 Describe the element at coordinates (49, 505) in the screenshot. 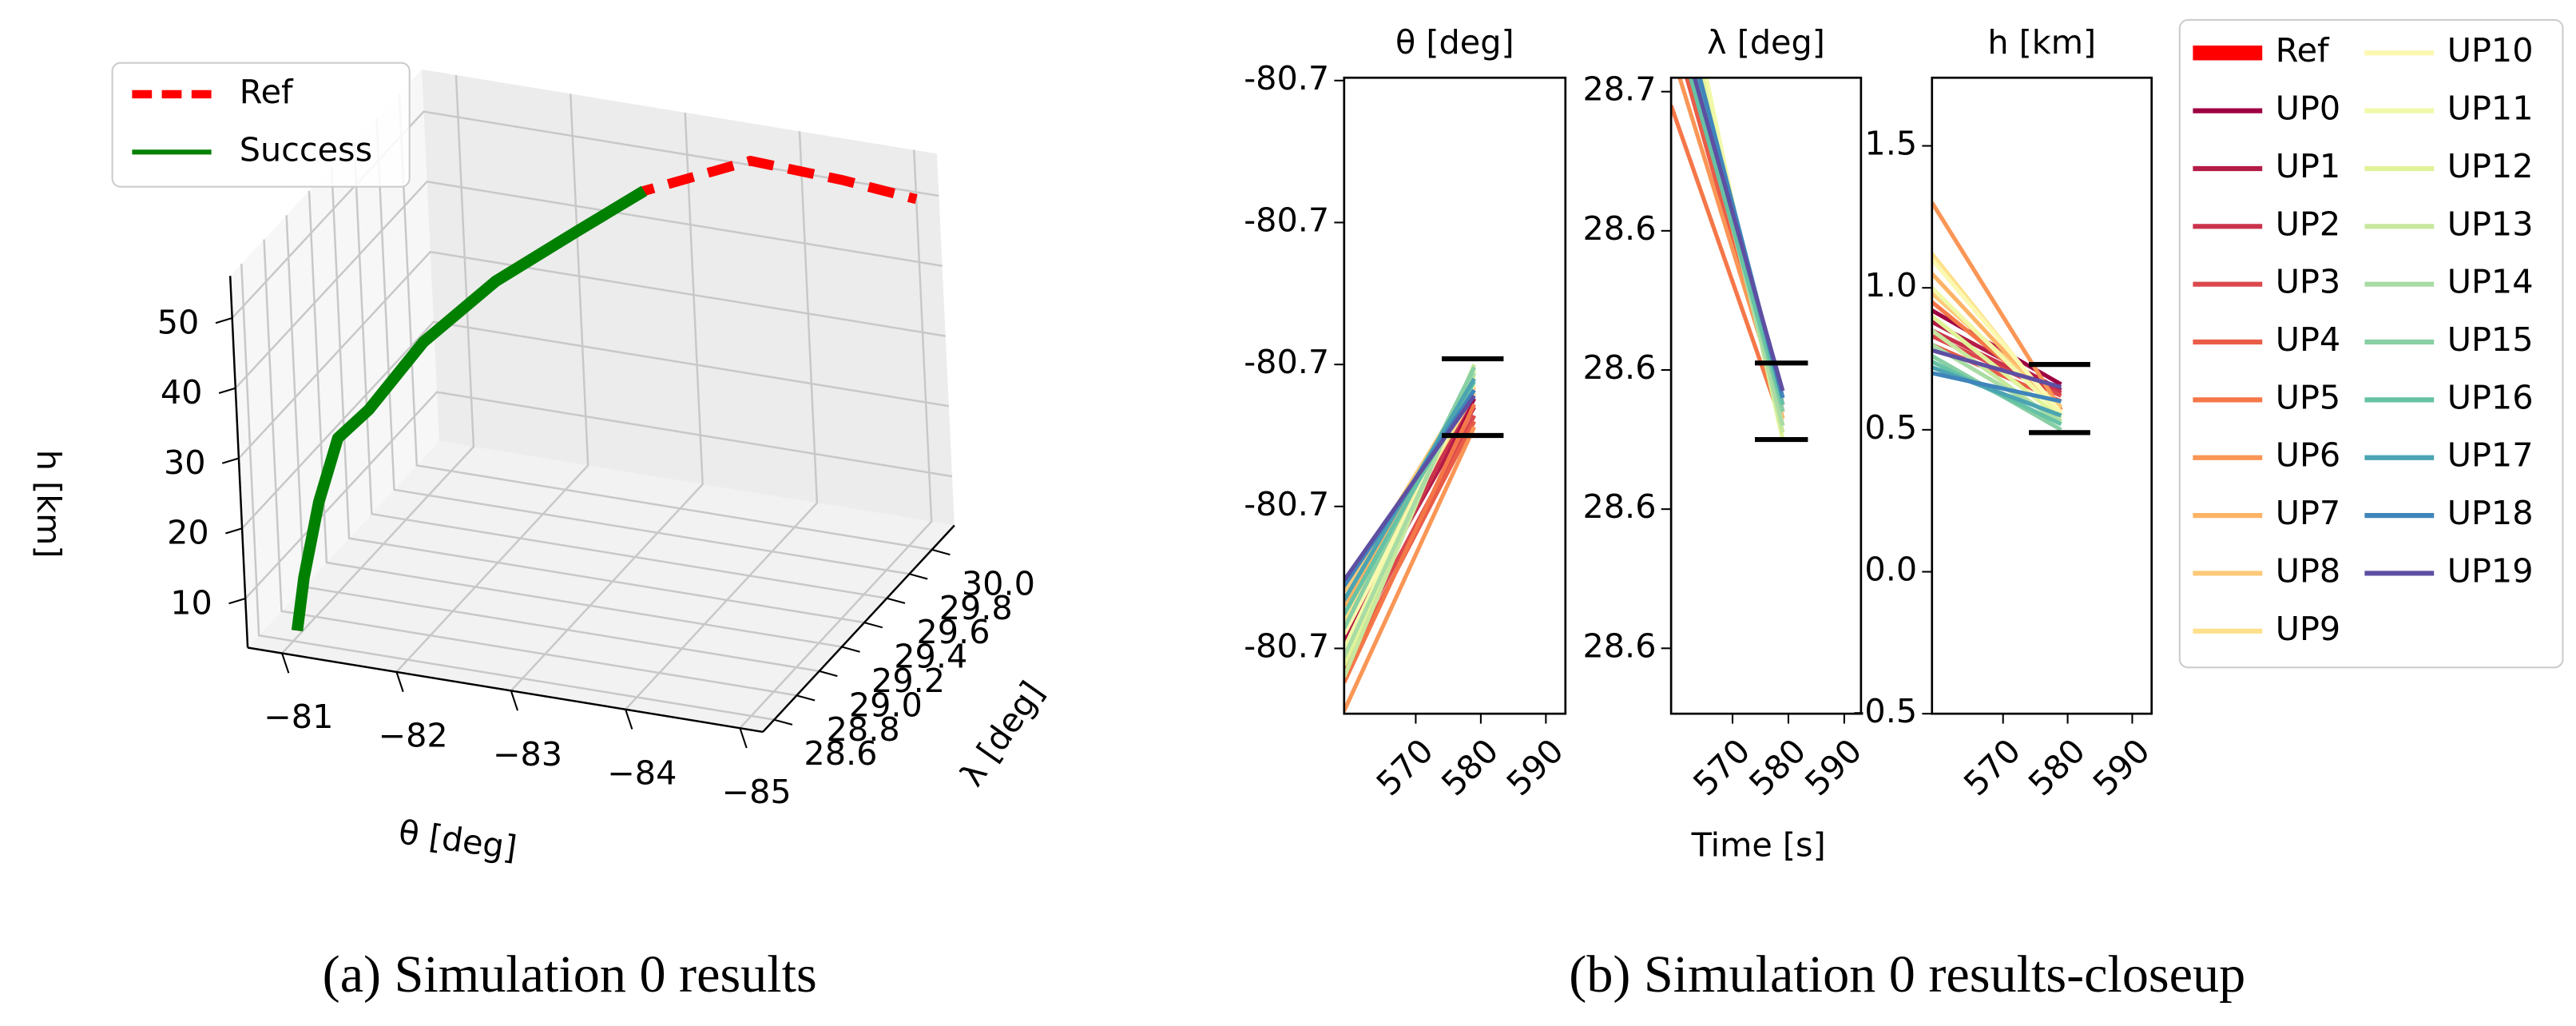

I see `z-axis-label: h [km]` at that location.